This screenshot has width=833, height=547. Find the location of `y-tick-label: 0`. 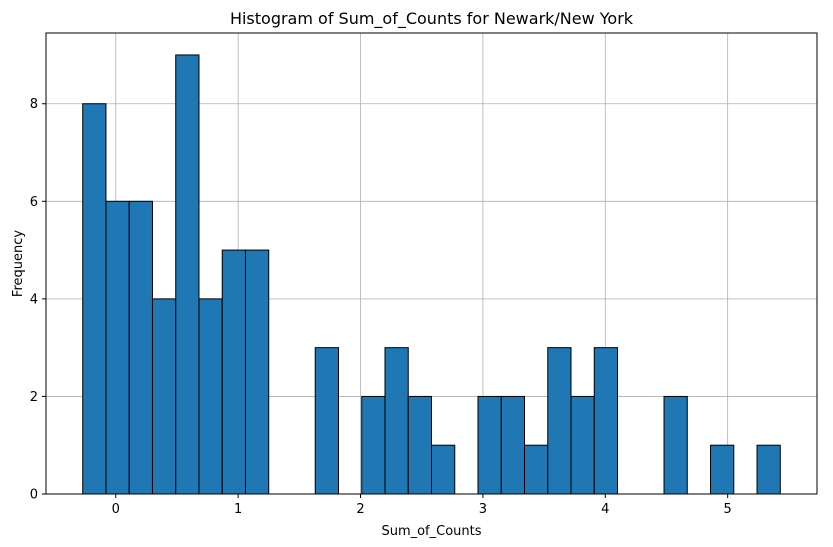

y-tick-label: 0 is located at coordinates (34, 495).